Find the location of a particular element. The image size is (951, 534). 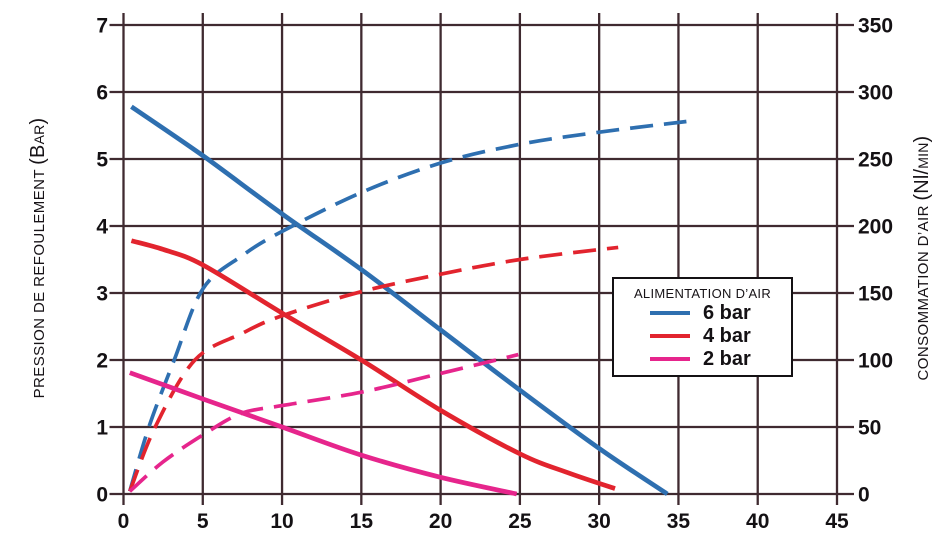

left-axis-title: PRESSION DE REFOULEMENT (BAR) is located at coordinates (38, 259).